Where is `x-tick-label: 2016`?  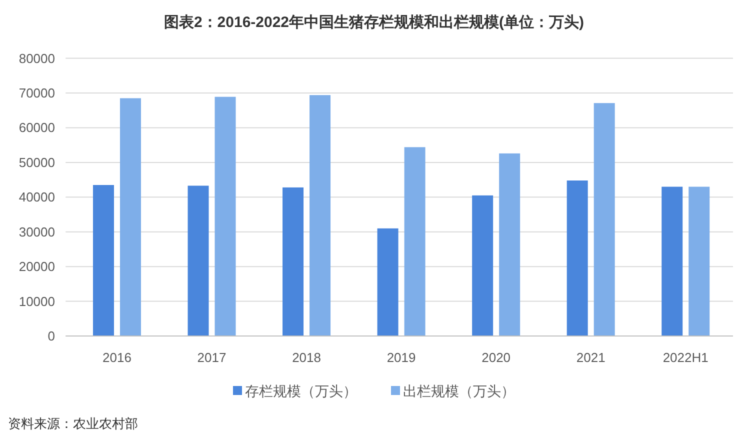
x-tick-label: 2016 is located at coordinates (117, 357).